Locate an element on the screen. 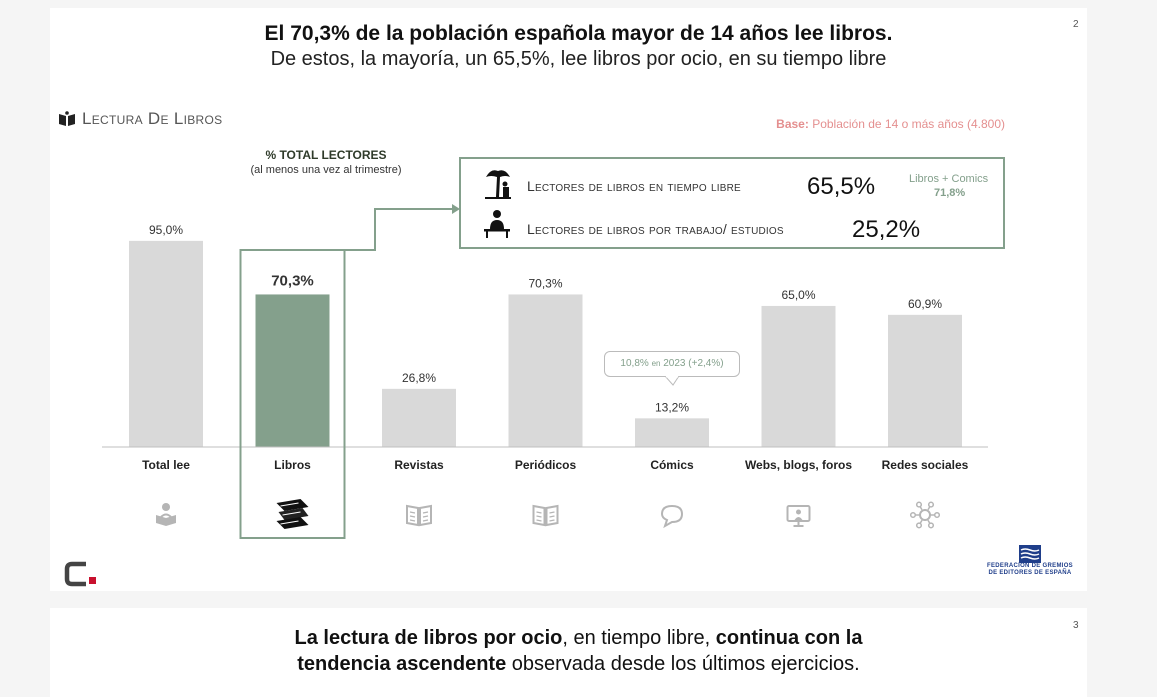  value-label-5: 65,0% is located at coordinates (798, 295).